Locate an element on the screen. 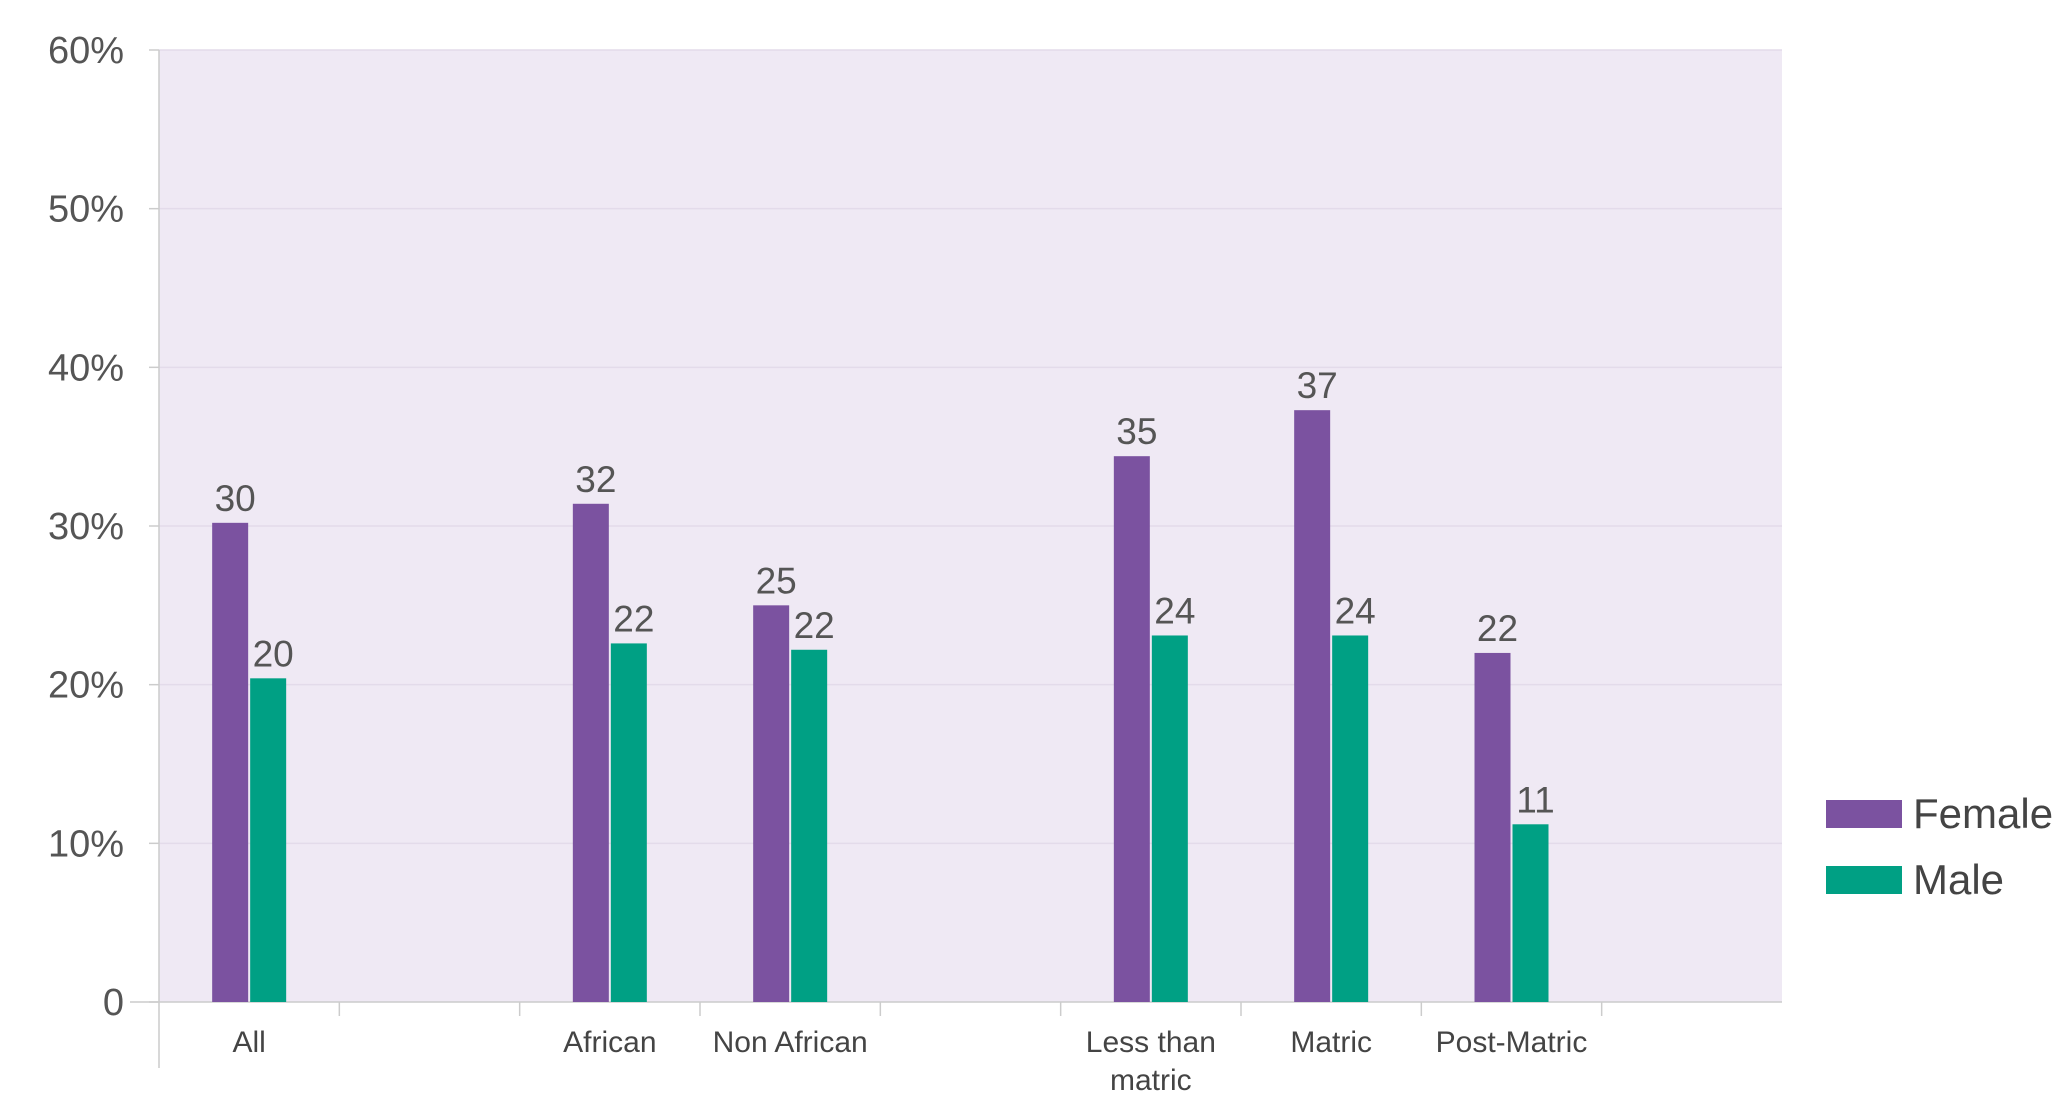 The width and height of the screenshot is (2064, 1117). data-label: 32 is located at coordinates (595, 479).